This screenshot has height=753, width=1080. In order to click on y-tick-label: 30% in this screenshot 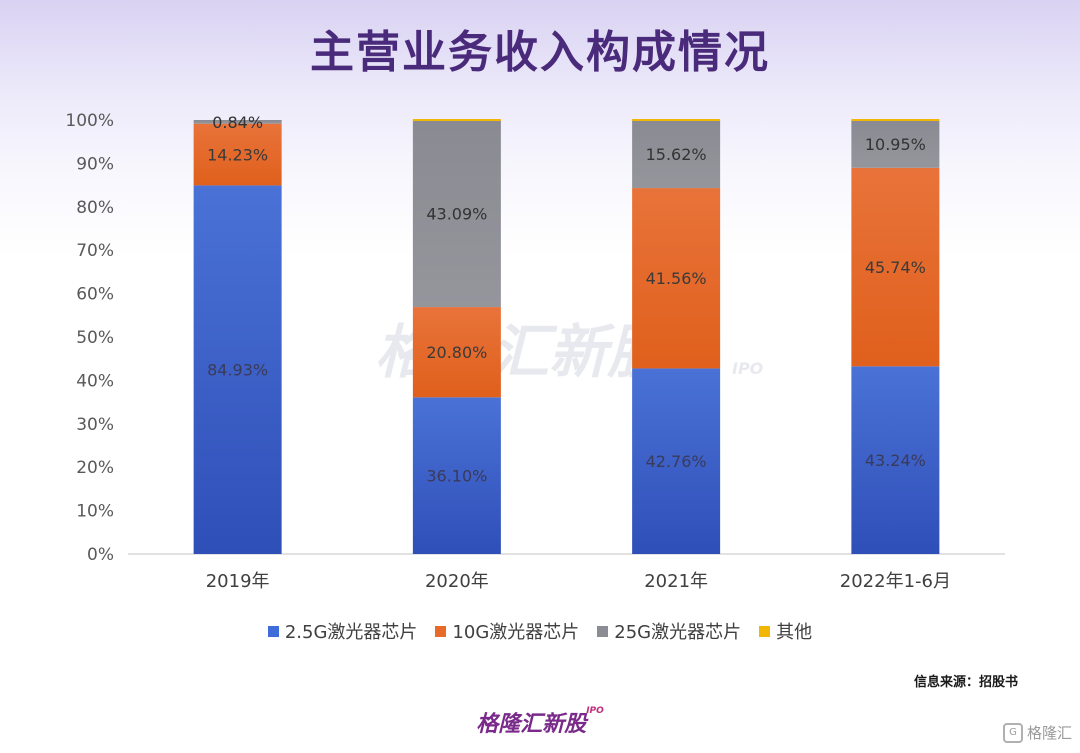, I will do `click(95, 425)`.